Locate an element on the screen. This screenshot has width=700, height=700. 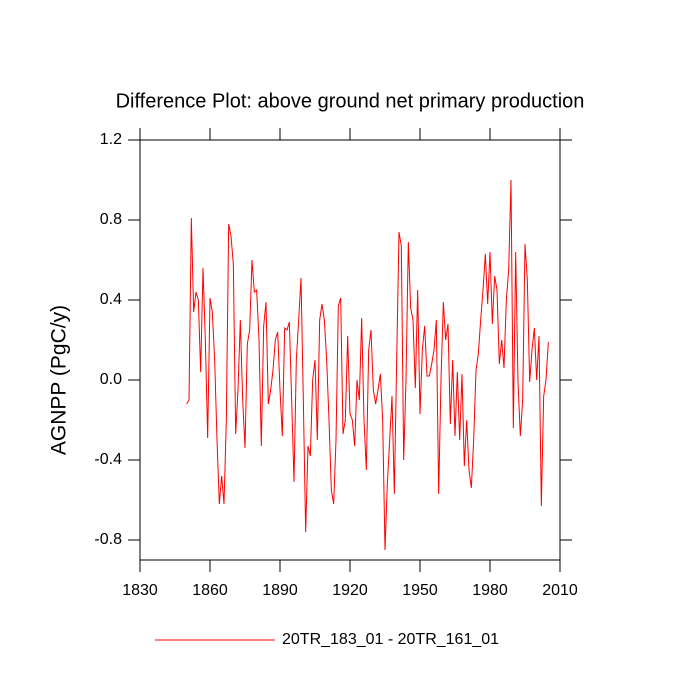
y-tick-label: 0.0 is located at coordinates (111, 379).